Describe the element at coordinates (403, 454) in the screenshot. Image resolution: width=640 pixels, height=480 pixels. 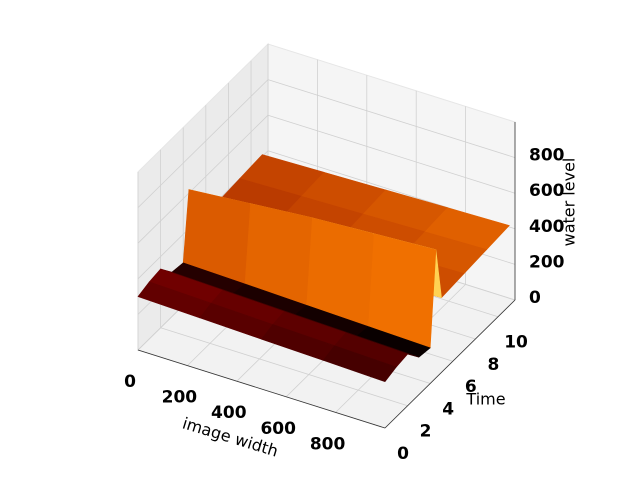
I see `y-tick-label: 0` at that location.